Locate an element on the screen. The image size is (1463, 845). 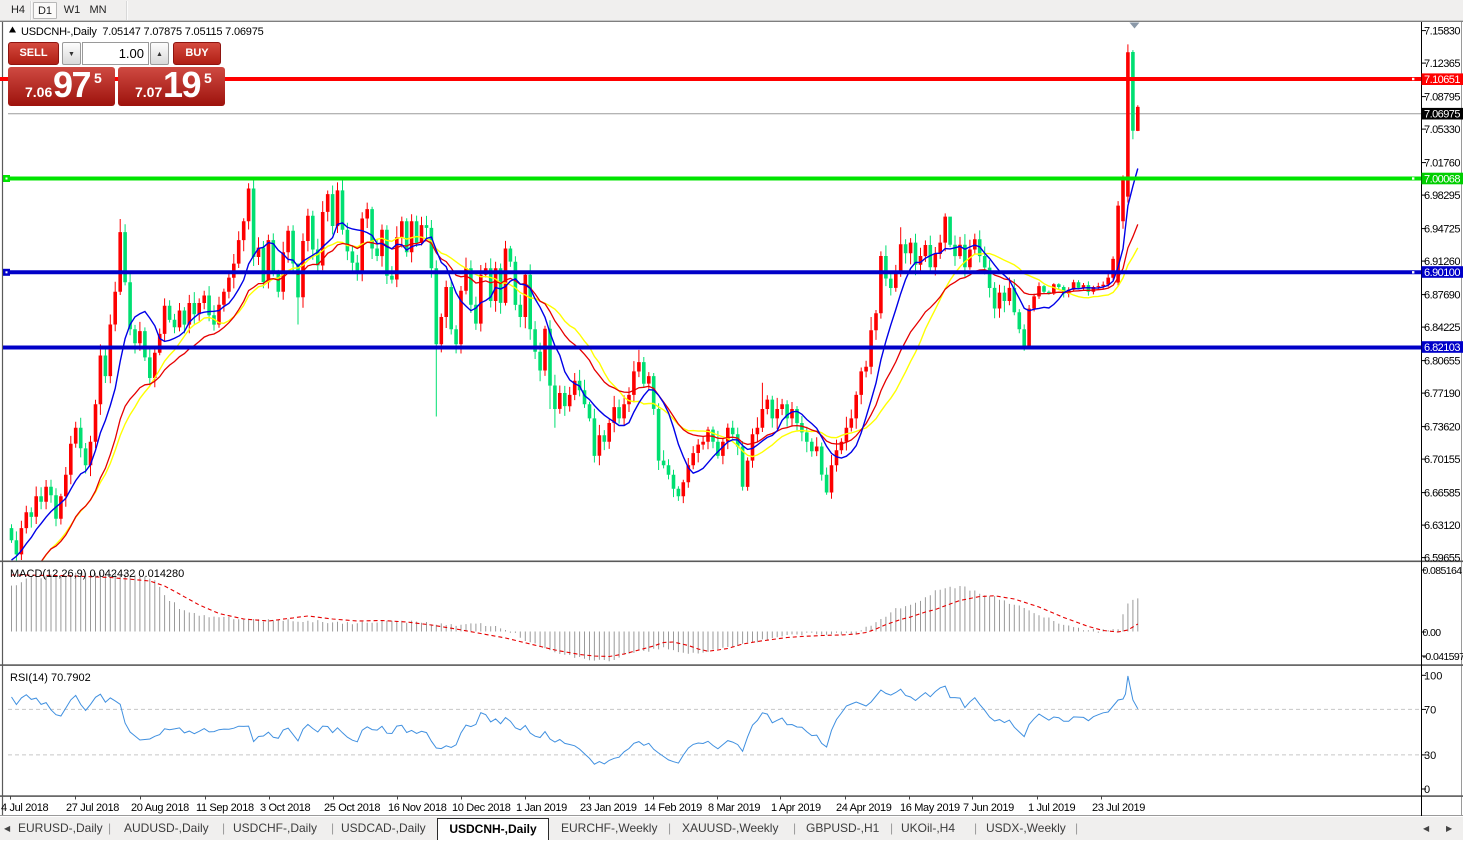
svg-text: 0.00 is located at coordinates (1432, 633).